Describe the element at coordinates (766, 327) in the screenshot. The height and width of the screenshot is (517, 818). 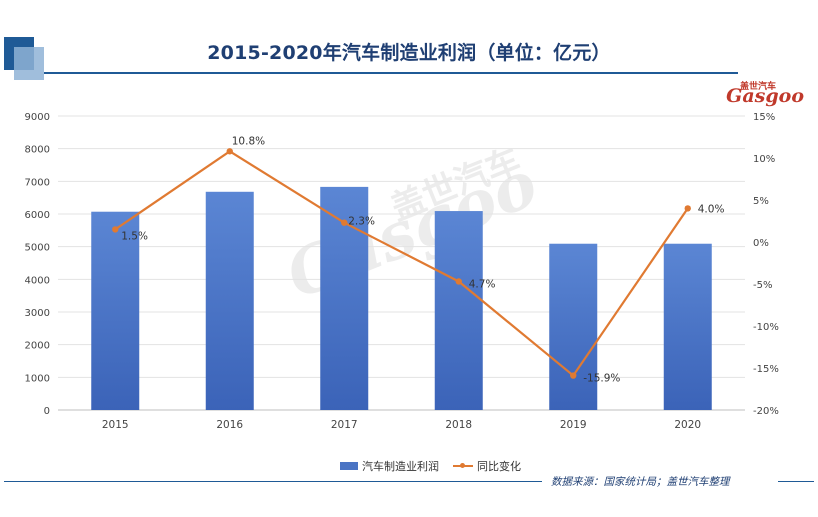
I see `y-right-tick-label: -10%` at that location.